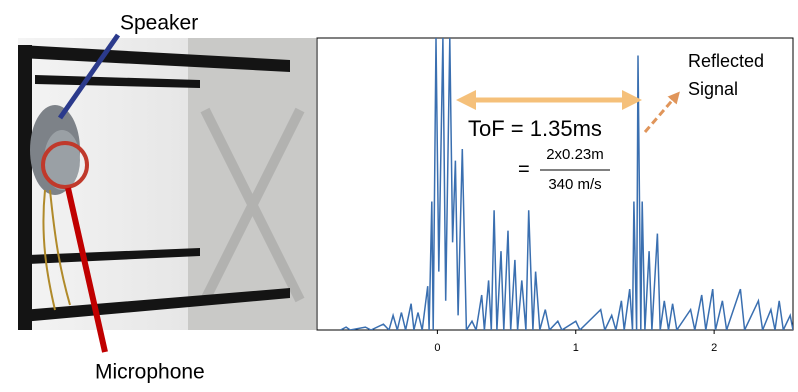 The height and width of the screenshot is (392, 798). I want to click on microphone-label: Microphone, so click(150, 372).